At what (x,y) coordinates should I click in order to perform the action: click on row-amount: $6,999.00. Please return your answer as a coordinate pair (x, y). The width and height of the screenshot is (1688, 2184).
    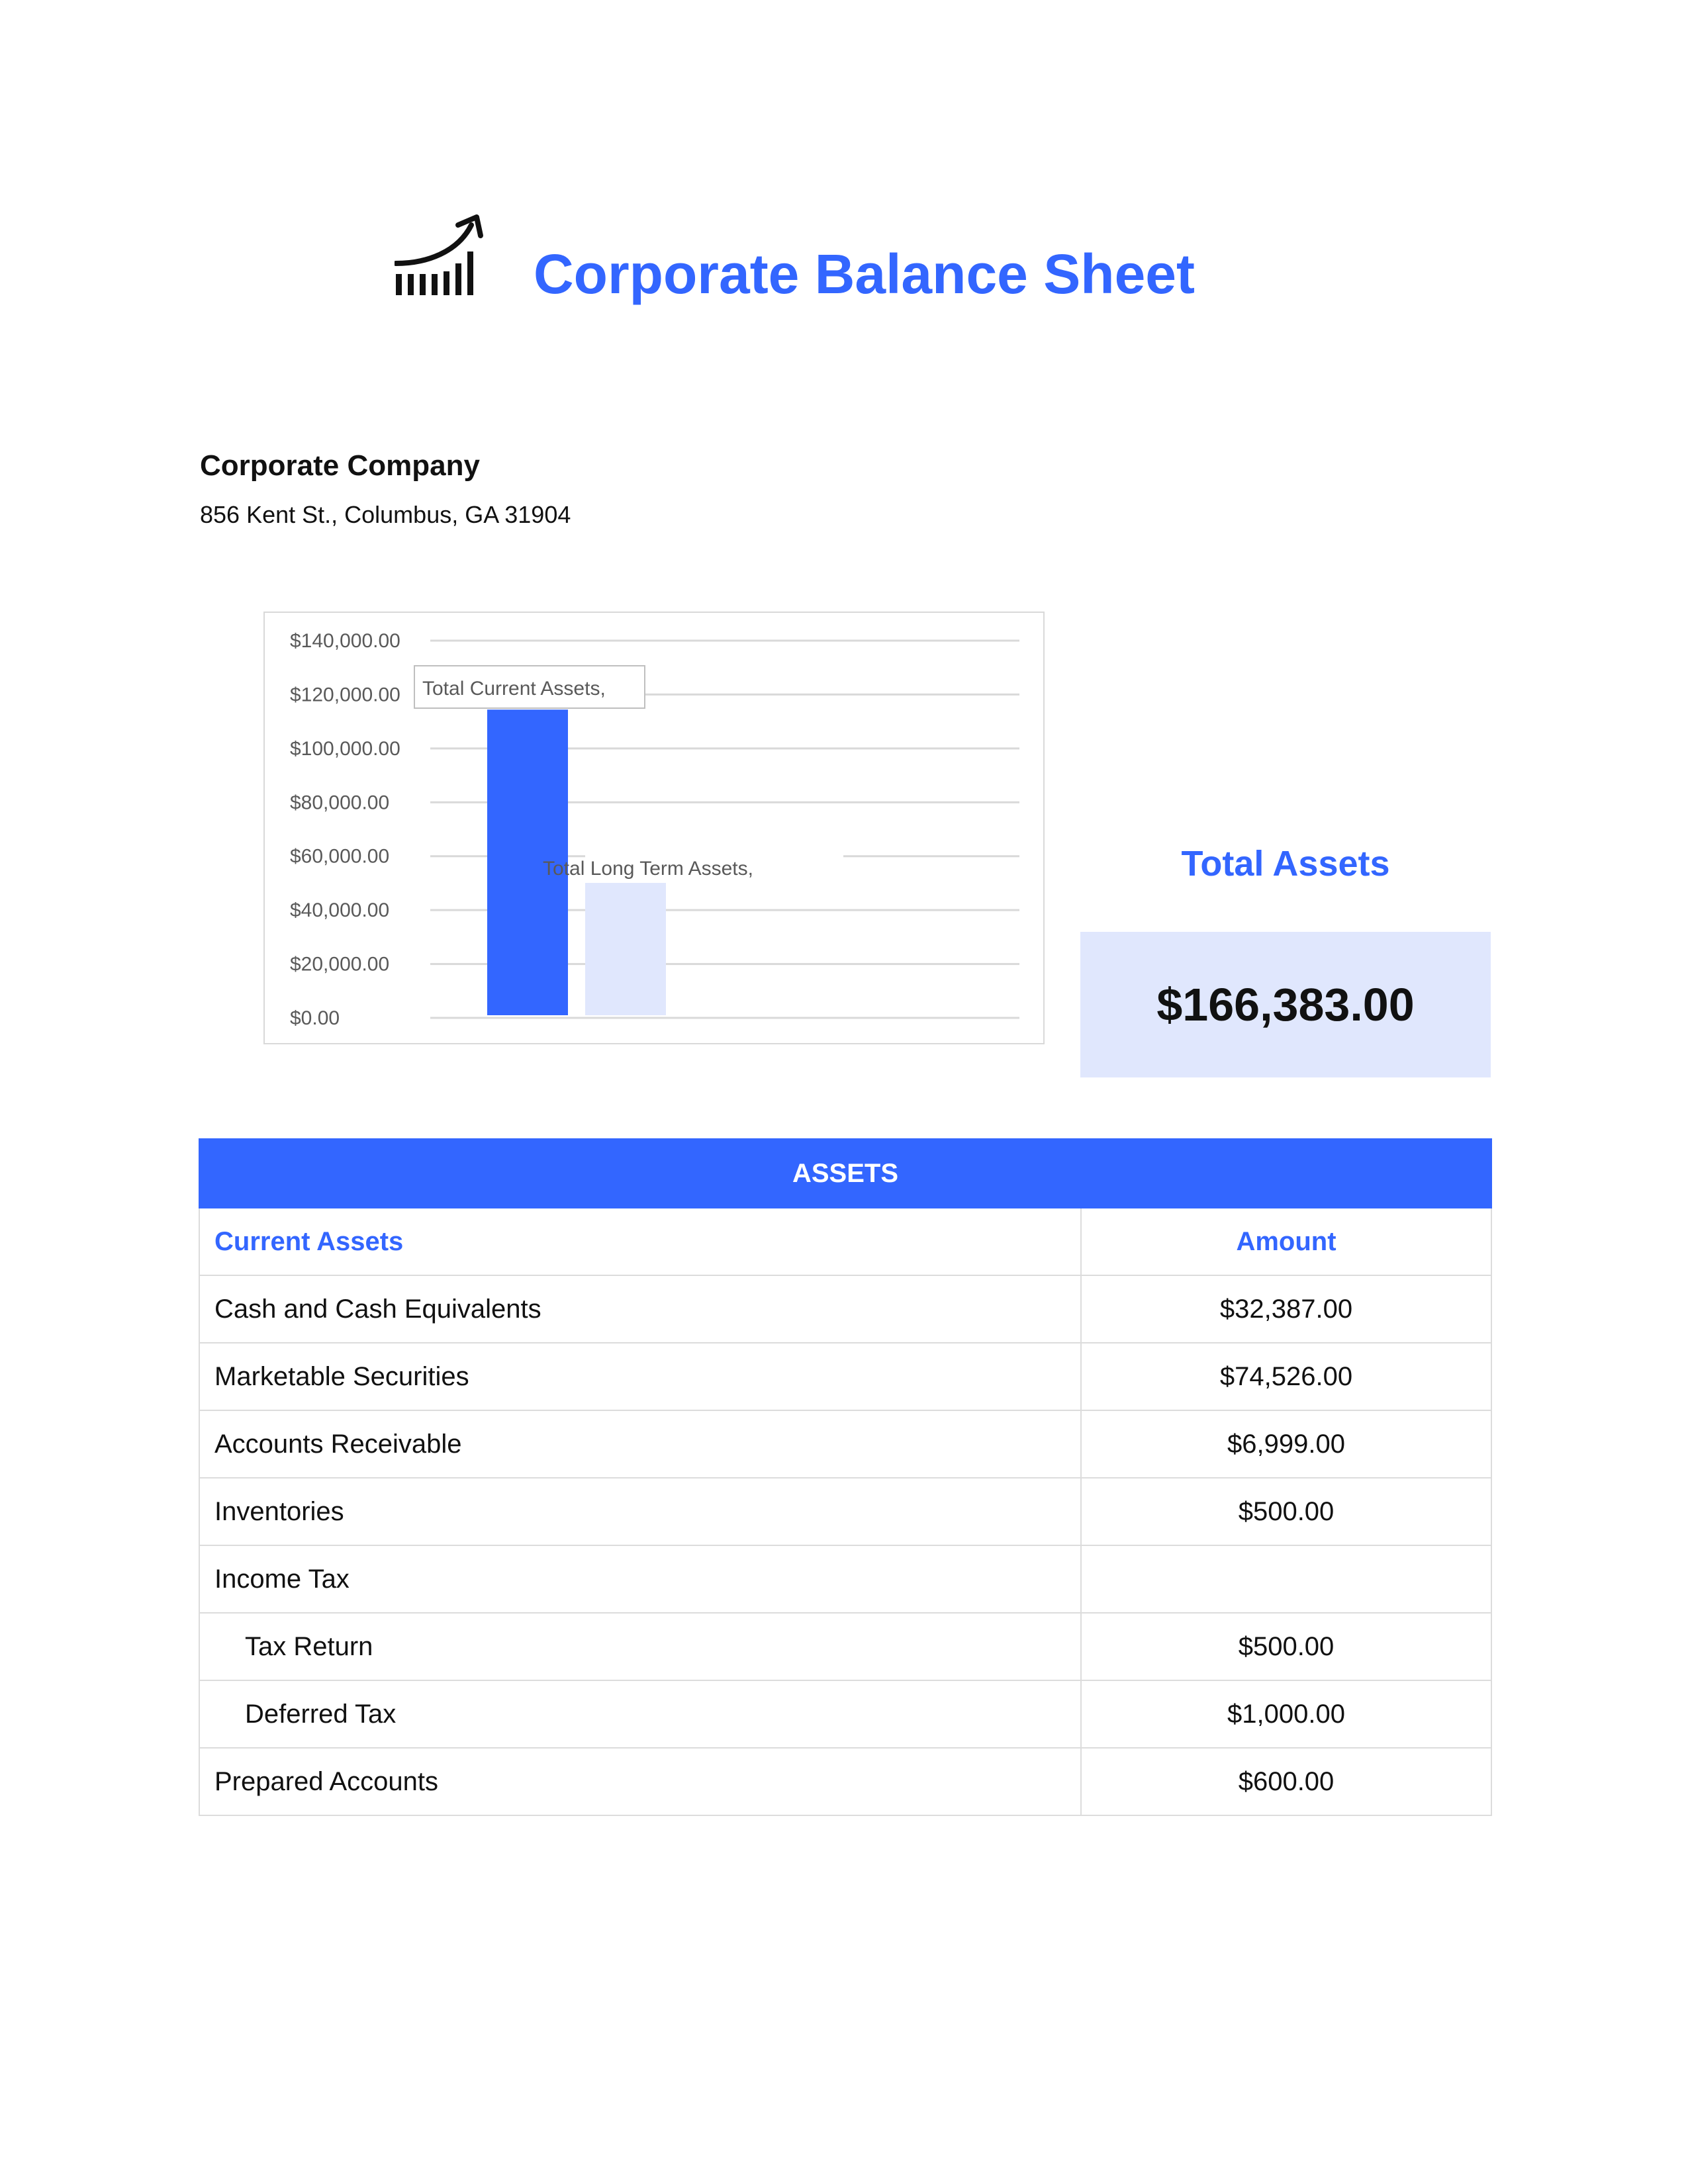
    Looking at the image, I should click on (1286, 1444).